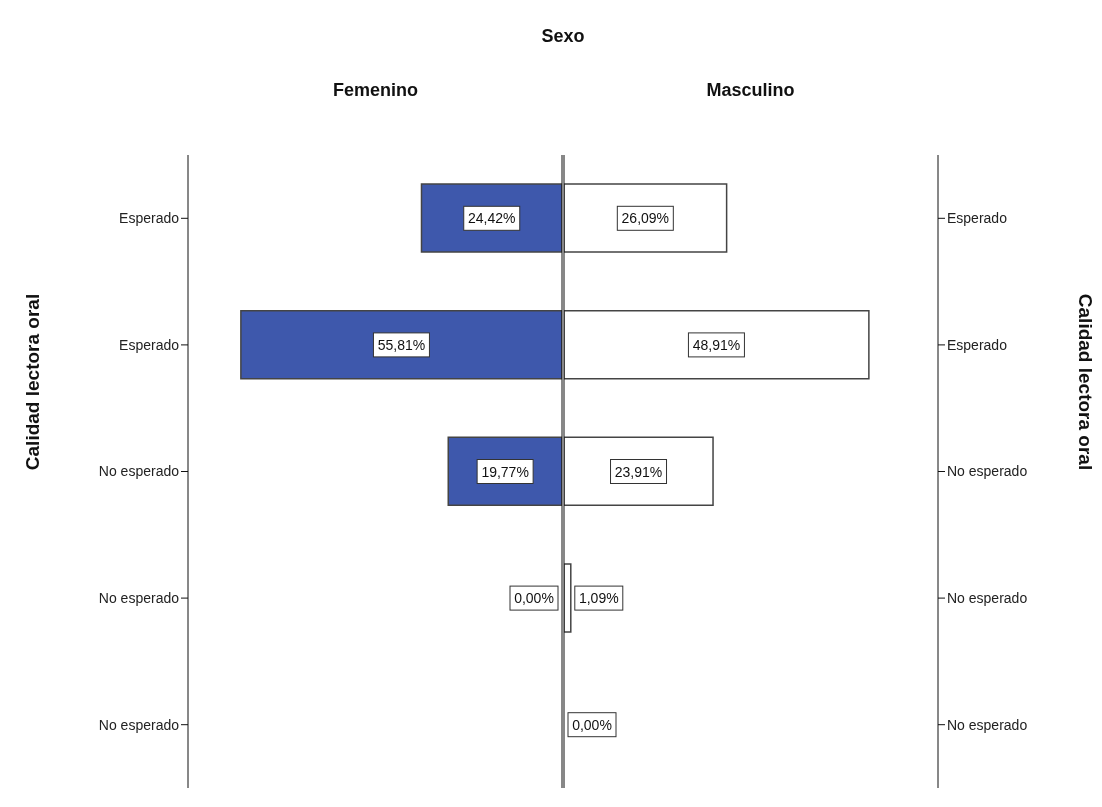  I want to click on data-label: 1,09%, so click(598, 598).